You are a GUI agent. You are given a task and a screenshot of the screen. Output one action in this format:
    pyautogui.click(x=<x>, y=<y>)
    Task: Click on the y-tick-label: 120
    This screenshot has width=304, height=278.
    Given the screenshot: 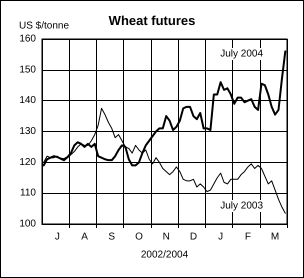 What is the action you would take?
    pyautogui.click(x=27, y=162)
    